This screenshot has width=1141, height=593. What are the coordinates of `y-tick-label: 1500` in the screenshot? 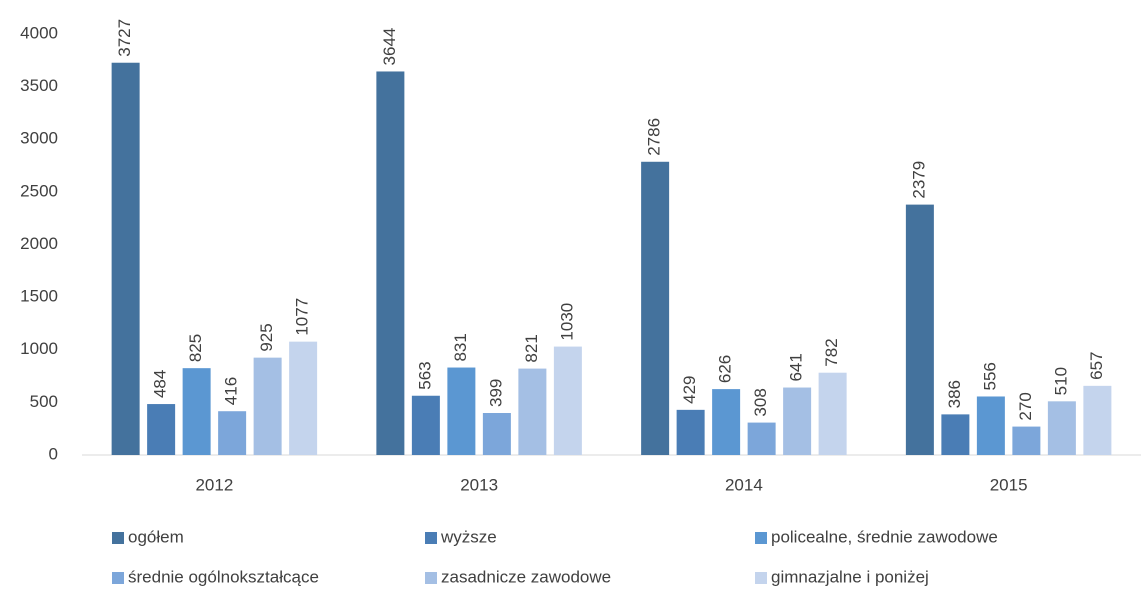 It's located at (39, 296).